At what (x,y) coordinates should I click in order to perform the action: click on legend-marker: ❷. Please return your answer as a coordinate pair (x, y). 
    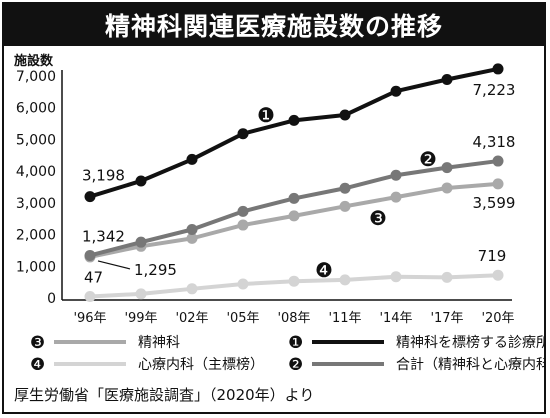
    Looking at the image, I should click on (295, 365).